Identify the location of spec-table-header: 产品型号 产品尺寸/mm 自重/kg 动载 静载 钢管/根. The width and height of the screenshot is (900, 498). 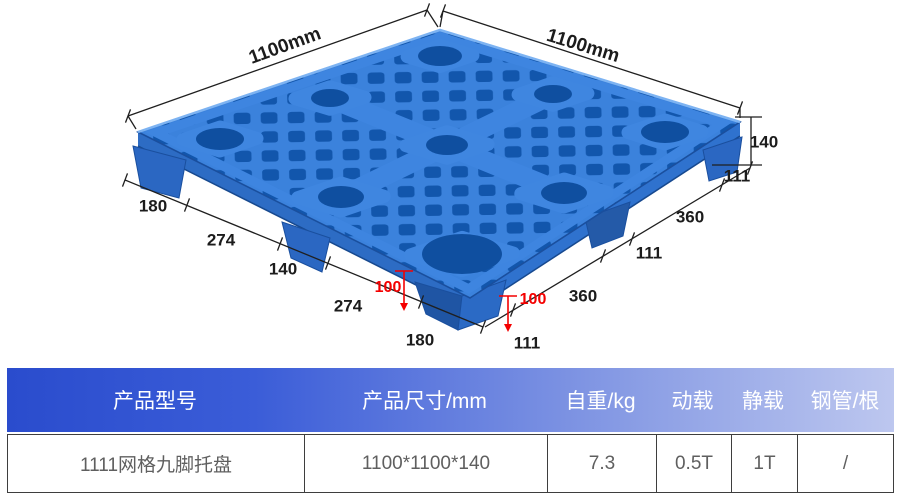
(450, 400).